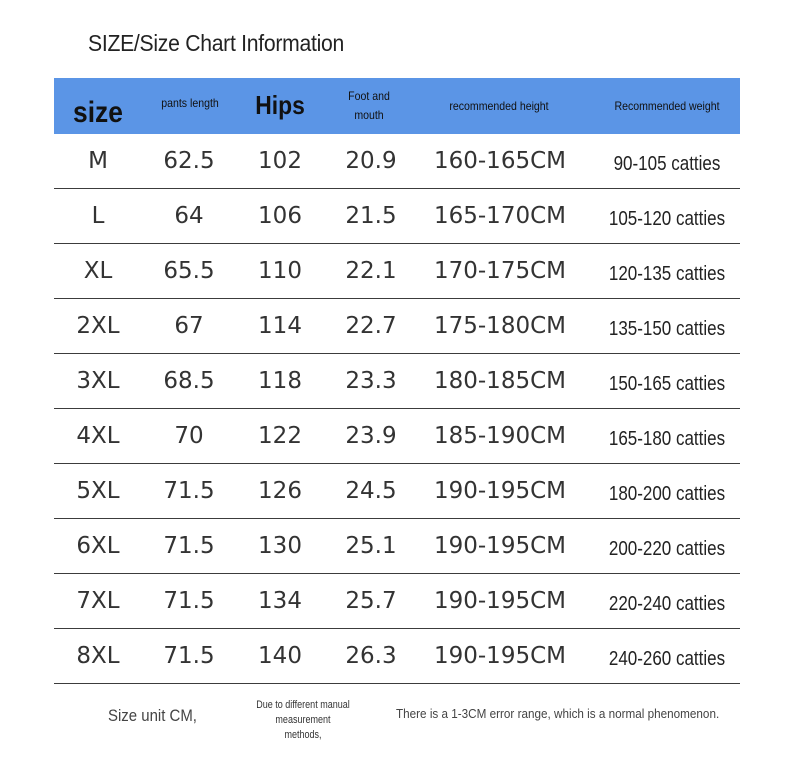 The width and height of the screenshot is (790, 757). I want to click on table-row: 8XL 71.5 140 26.3 190-195CM 240-260 catties, so click(397, 656).